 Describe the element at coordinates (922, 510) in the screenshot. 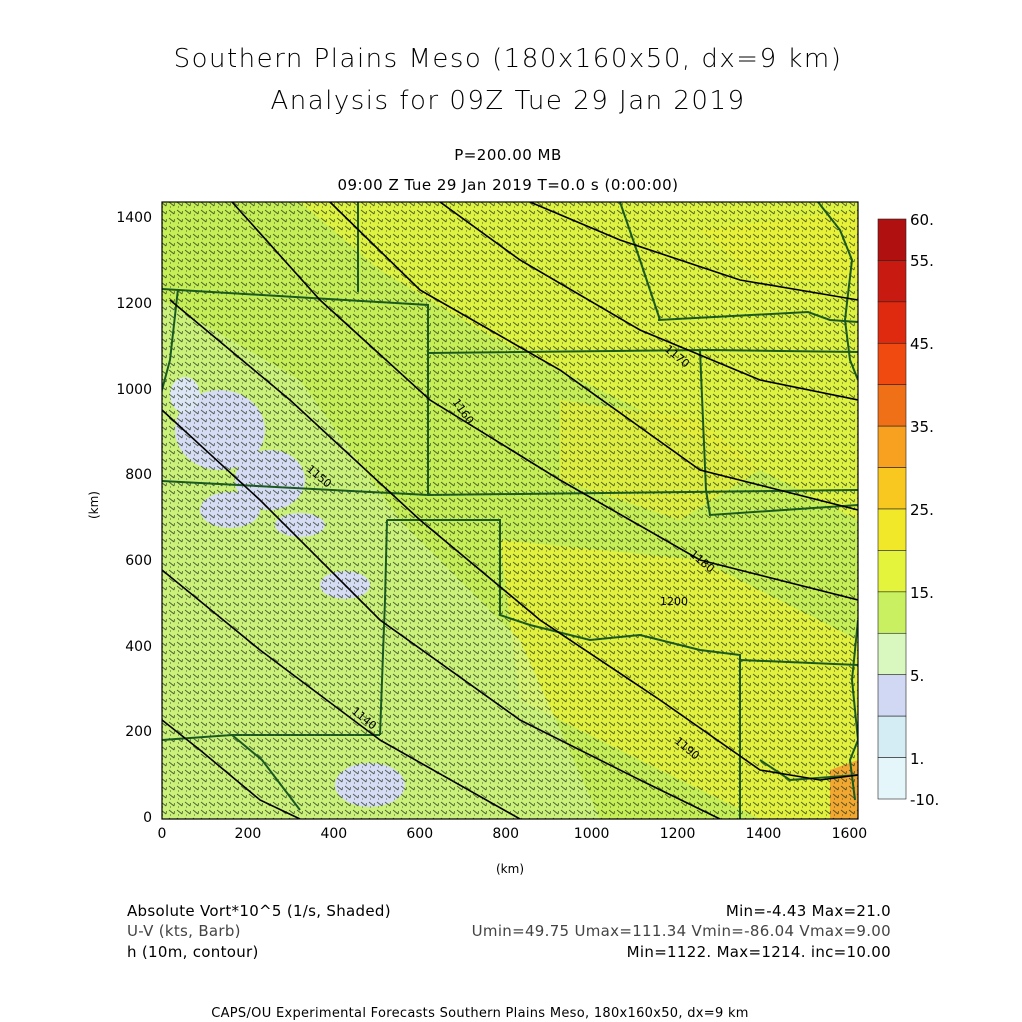

I see `colorbar-tick-label: 25.` at that location.